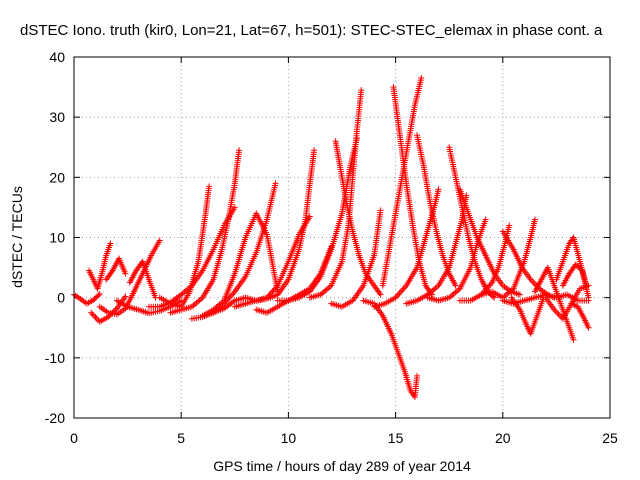 This screenshot has height=480, width=640. I want to click on y-tick-label: -10, so click(55, 358).